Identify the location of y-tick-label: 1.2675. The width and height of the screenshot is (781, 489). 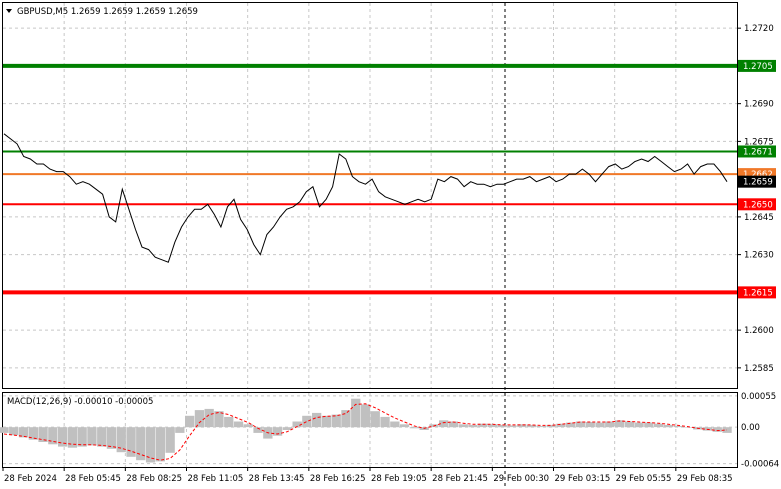
(759, 142).